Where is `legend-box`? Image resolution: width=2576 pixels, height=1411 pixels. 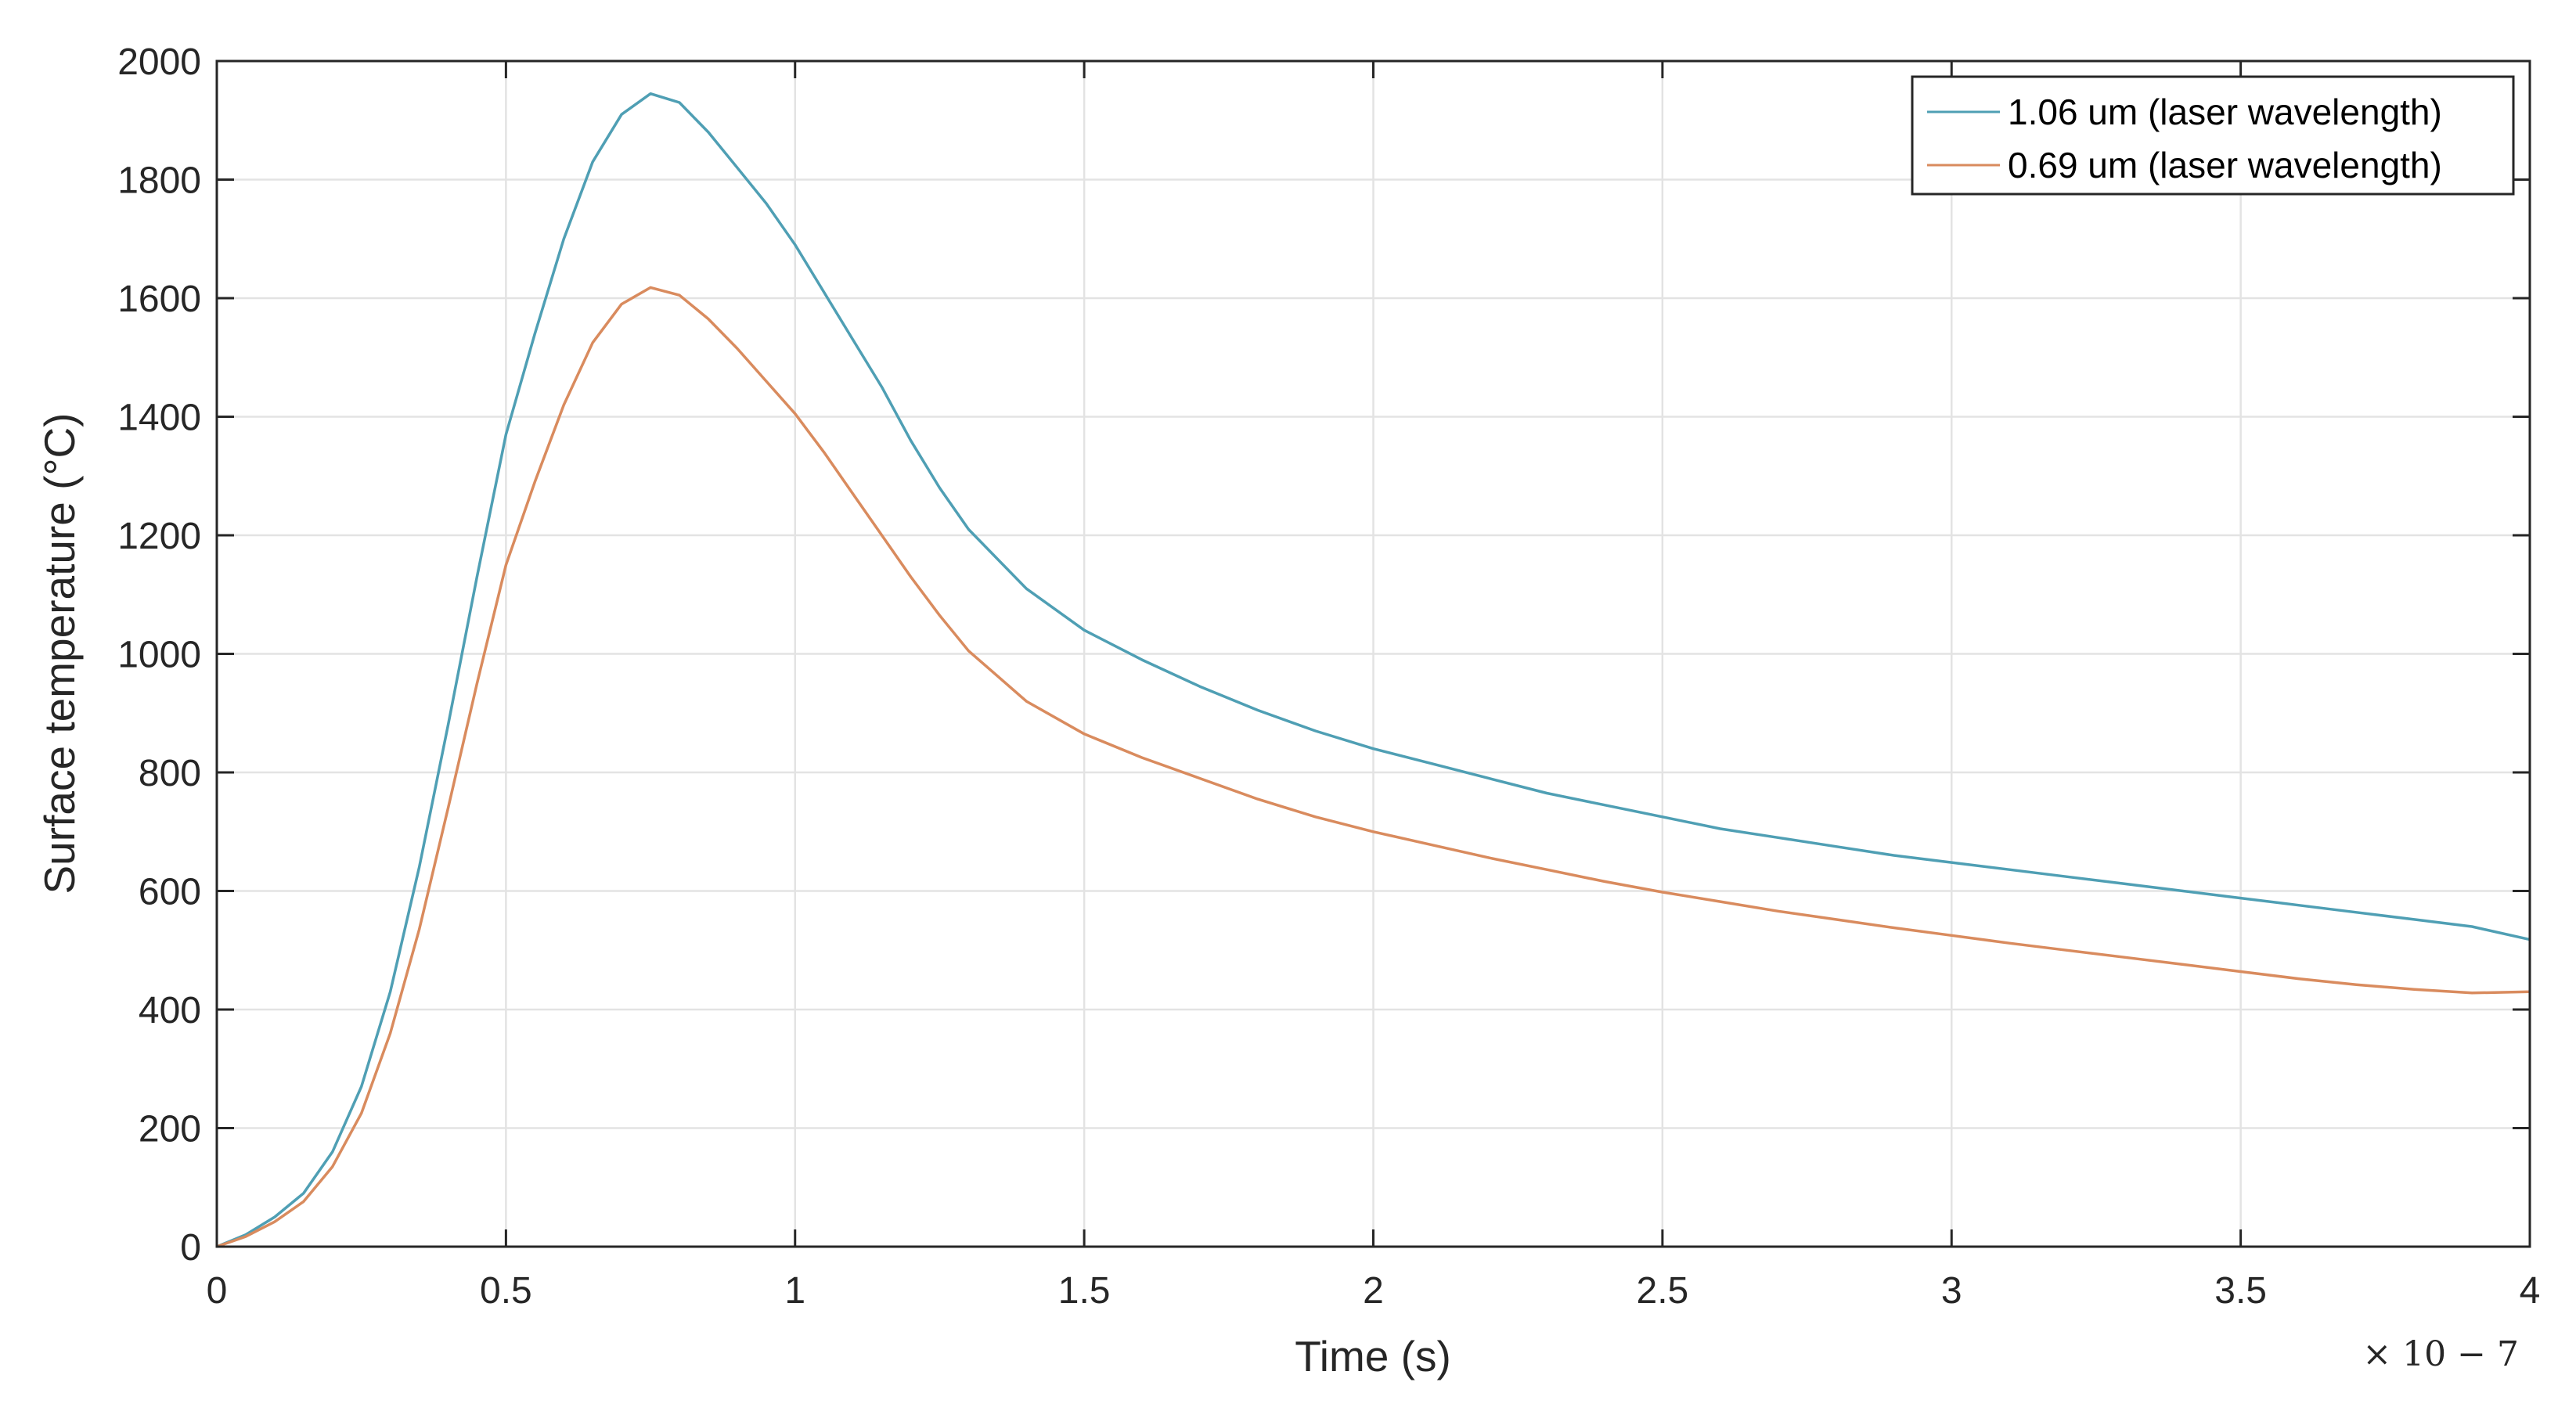
legend-box is located at coordinates (2213, 135).